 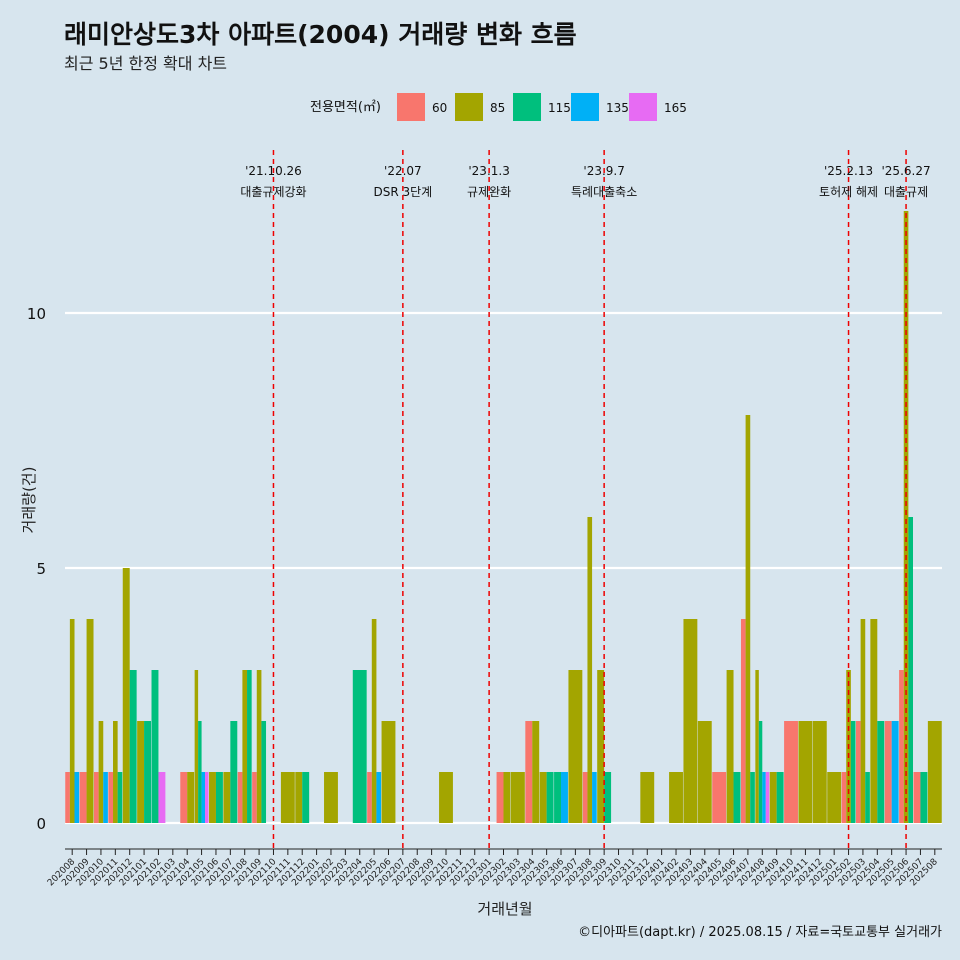 I want to click on x-axis-title: 거래년월, so click(x=504, y=909).